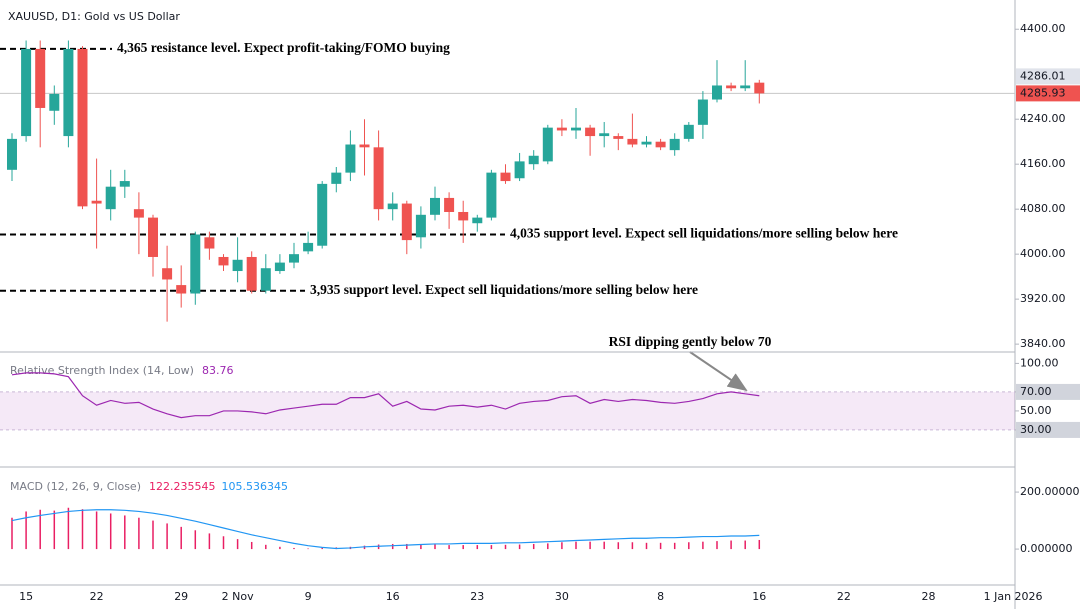 The height and width of the screenshot is (609, 1080). What do you see at coordinates (1043, 298) in the screenshot?
I see `y-tick-label: 3920.00` at bounding box center [1043, 298].